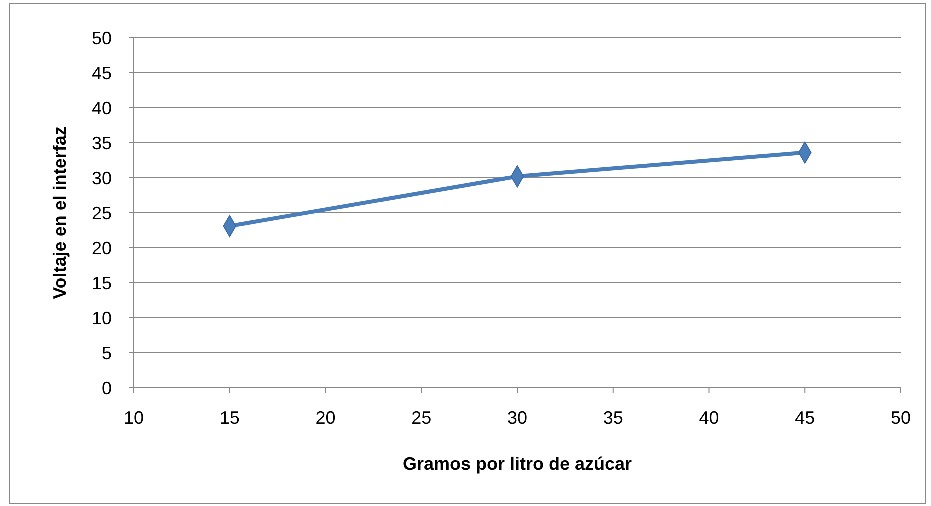  What do you see at coordinates (805, 418) in the screenshot?
I see `x-tick-label: 45` at bounding box center [805, 418].